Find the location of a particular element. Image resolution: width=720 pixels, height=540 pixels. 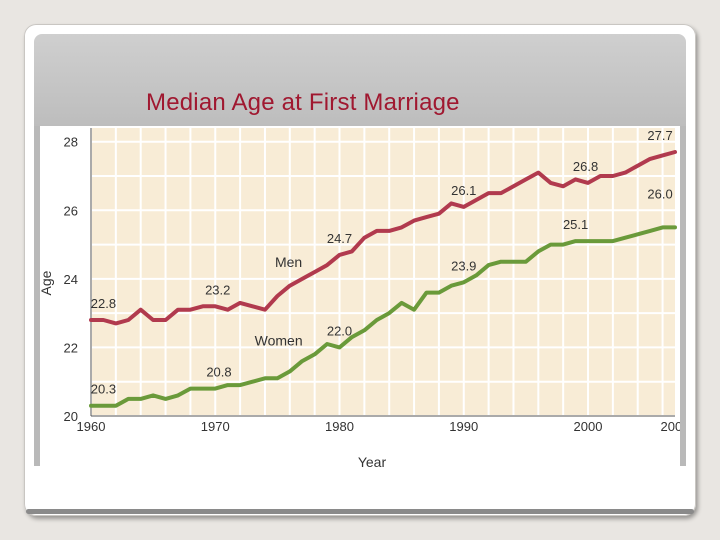

data-label: 26.8 is located at coordinates (585, 166).